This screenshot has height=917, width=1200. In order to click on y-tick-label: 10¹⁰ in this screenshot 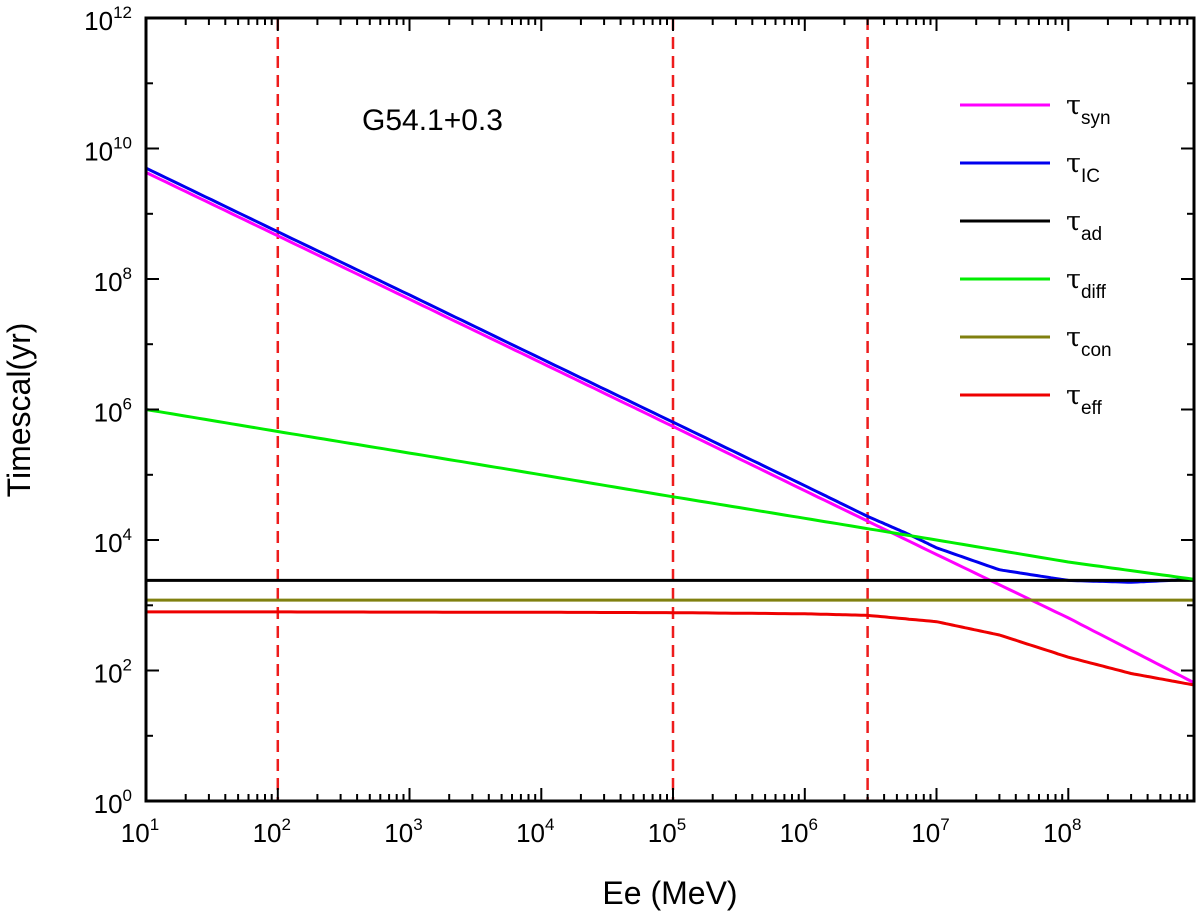, I will do `click(108, 150)`.